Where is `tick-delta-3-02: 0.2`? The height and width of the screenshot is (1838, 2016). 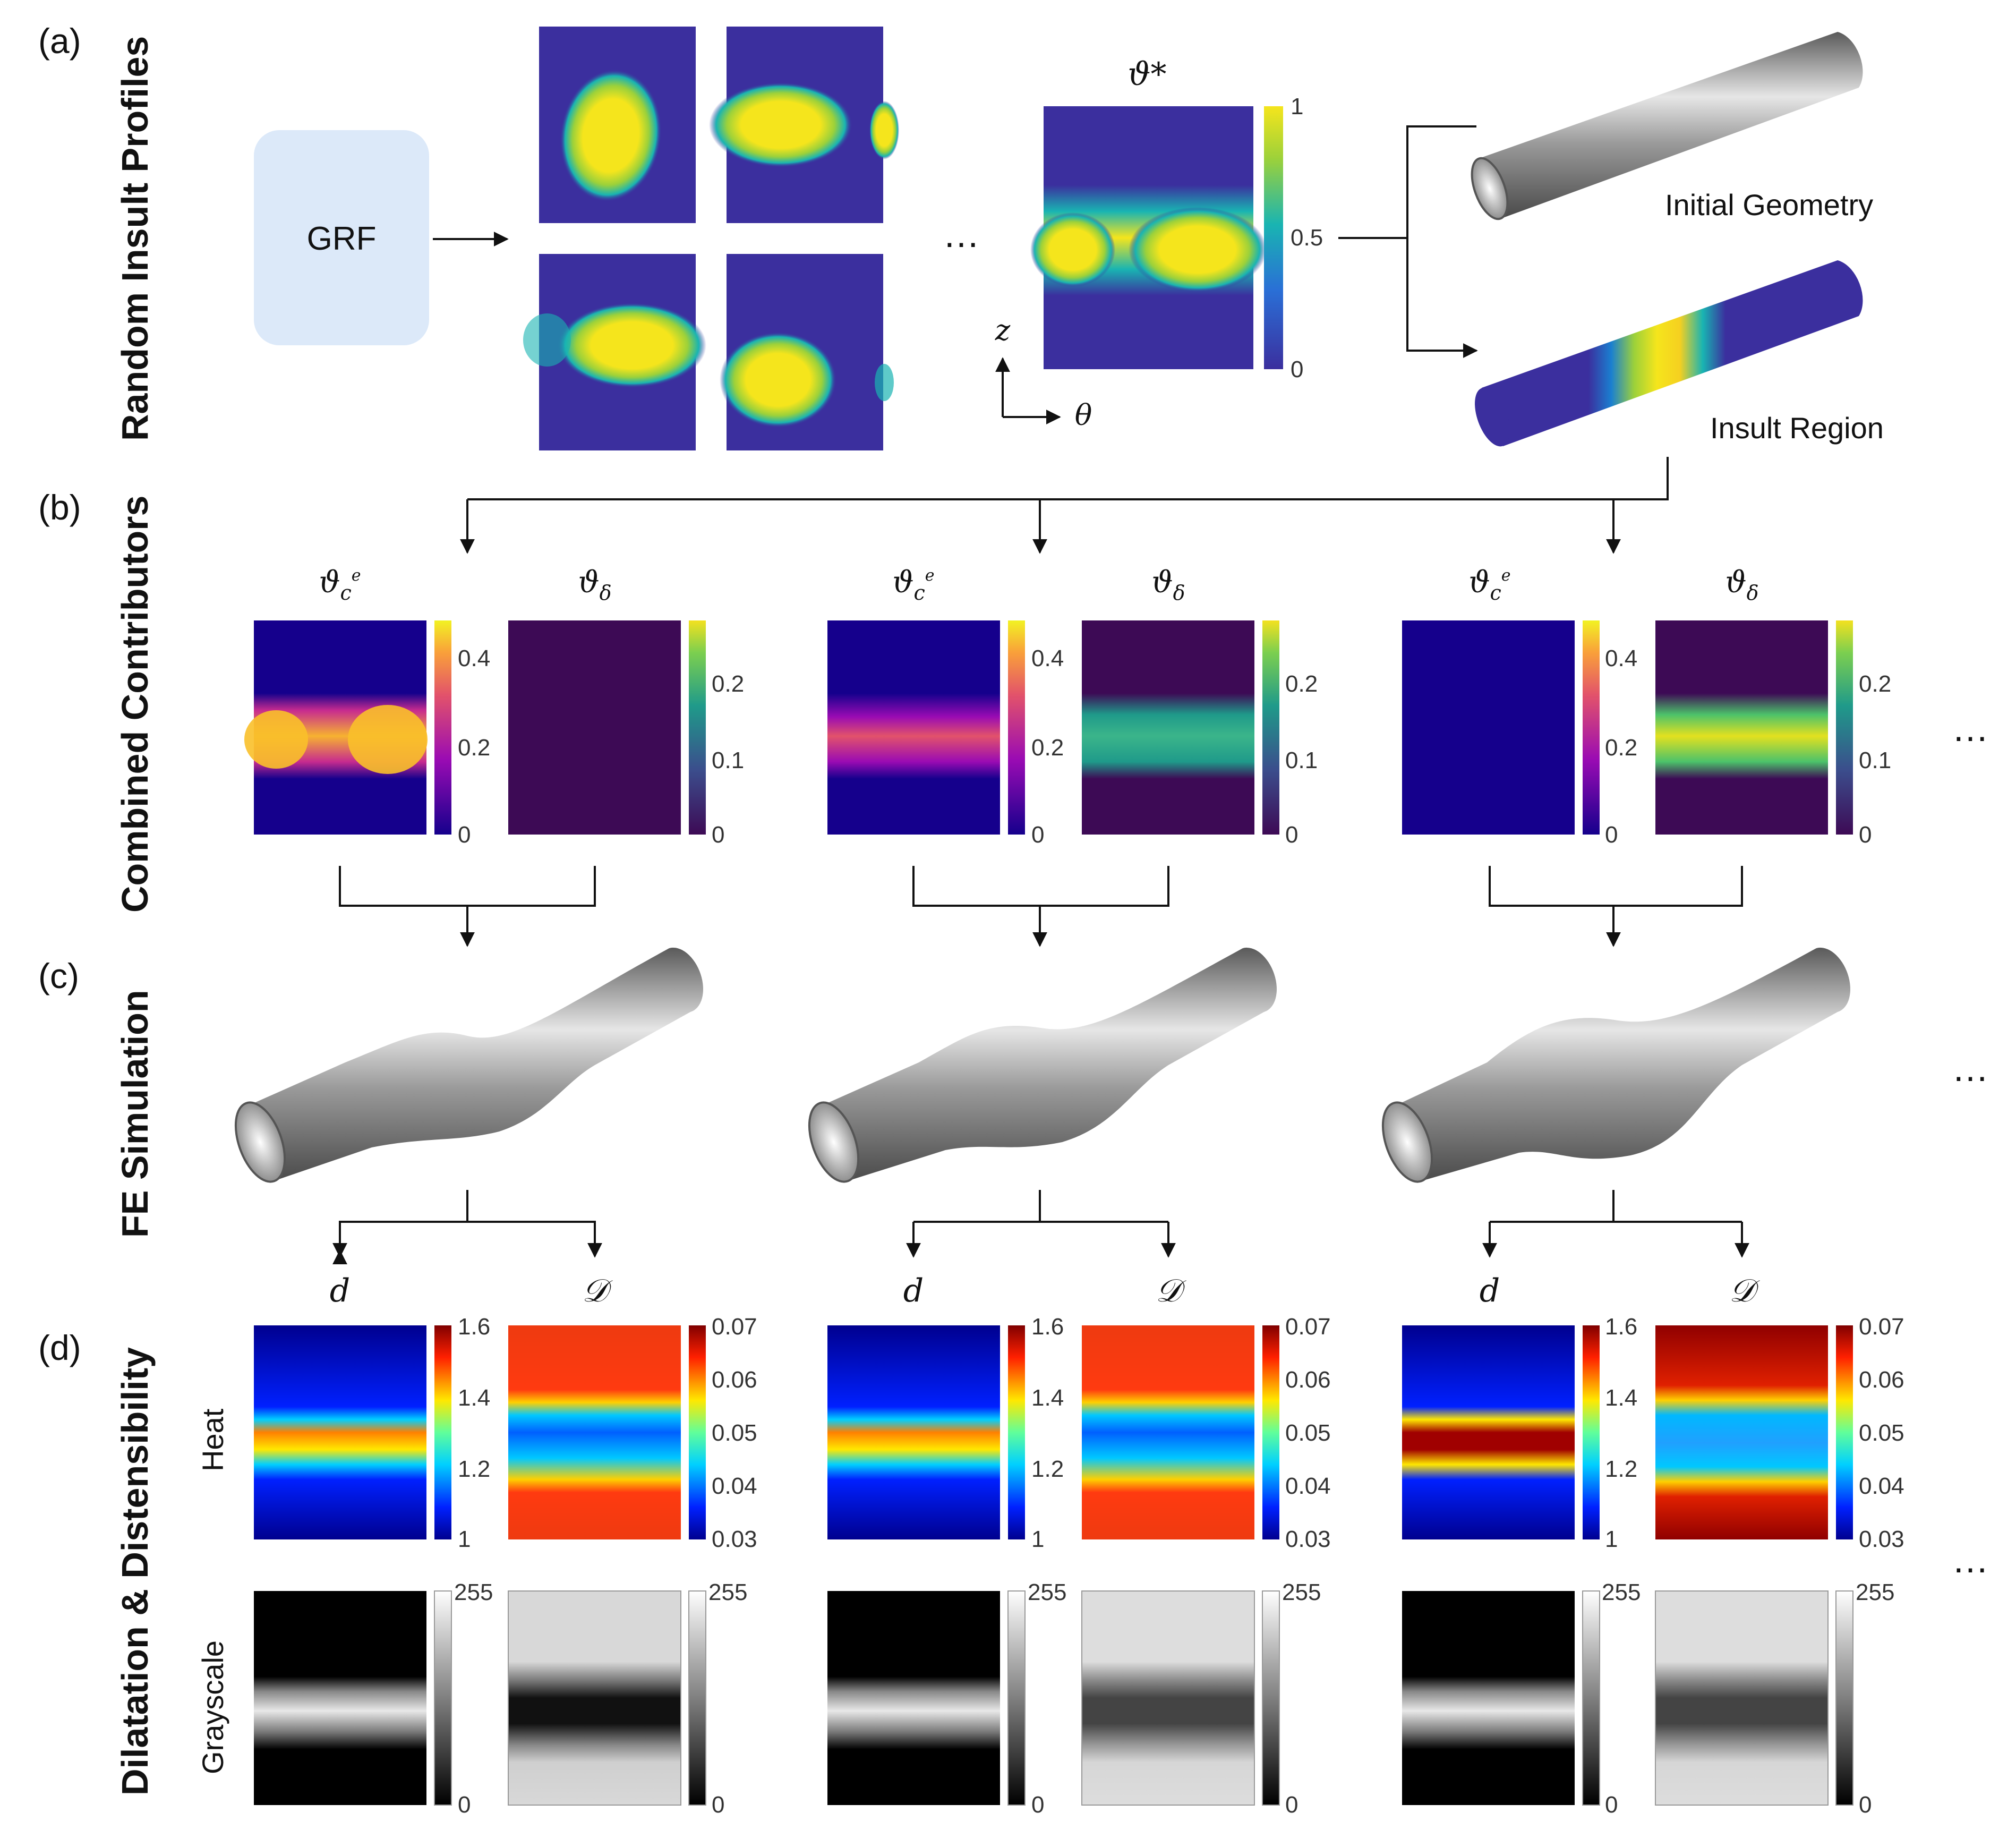 tick-delta-3-02: 0.2 is located at coordinates (1875, 684).